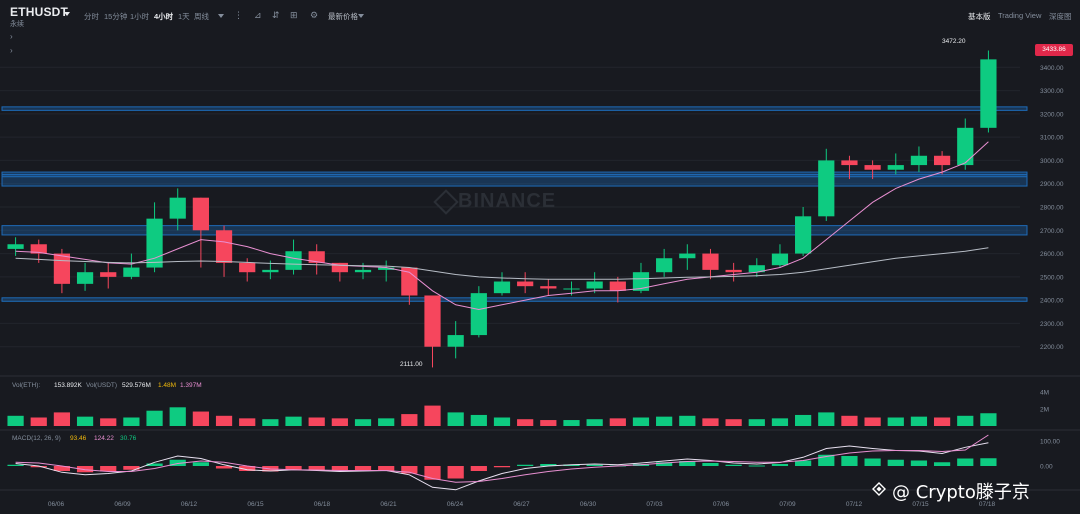 This screenshot has height=514, width=1080. I want to click on volume-eth-value: 153.892K, so click(68, 385).